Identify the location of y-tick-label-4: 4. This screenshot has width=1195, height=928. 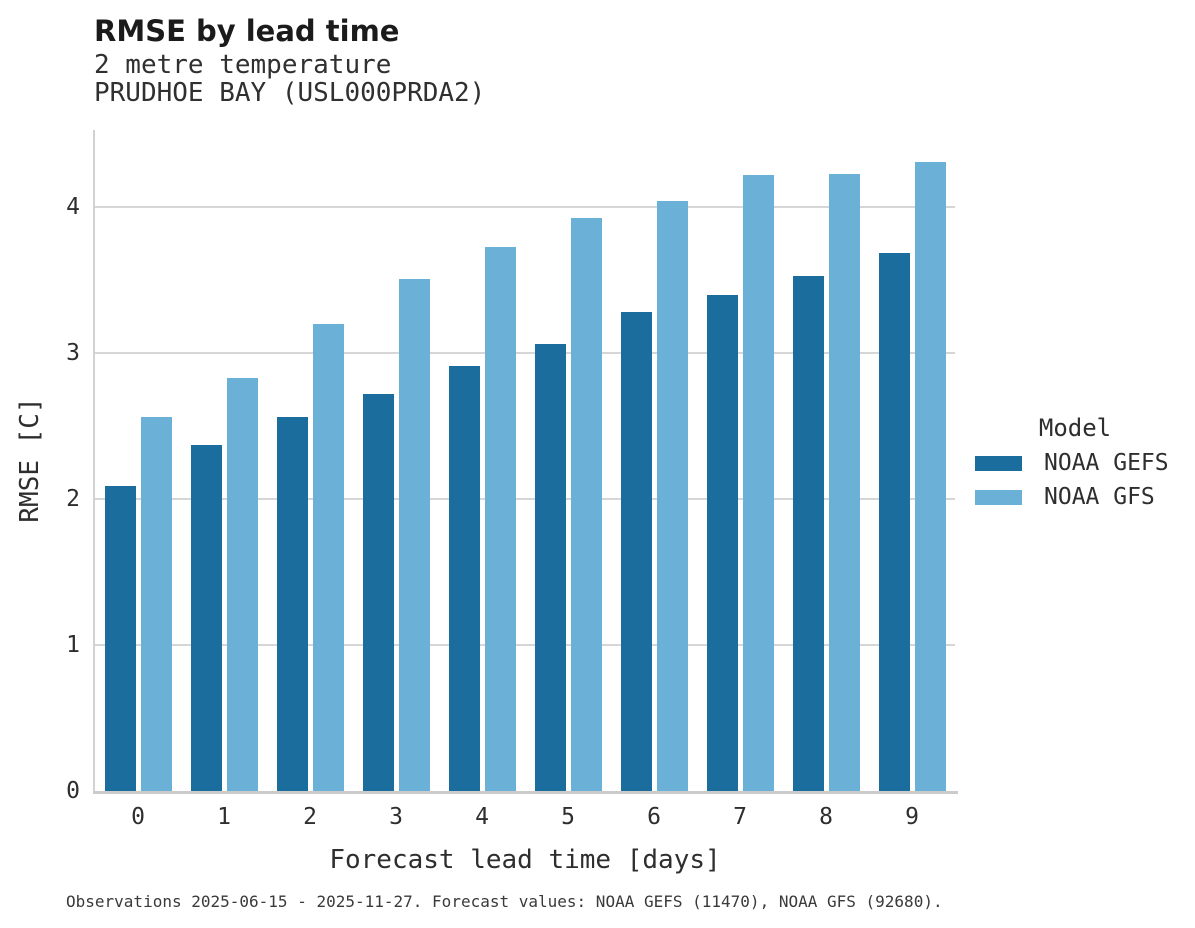
(73, 207).